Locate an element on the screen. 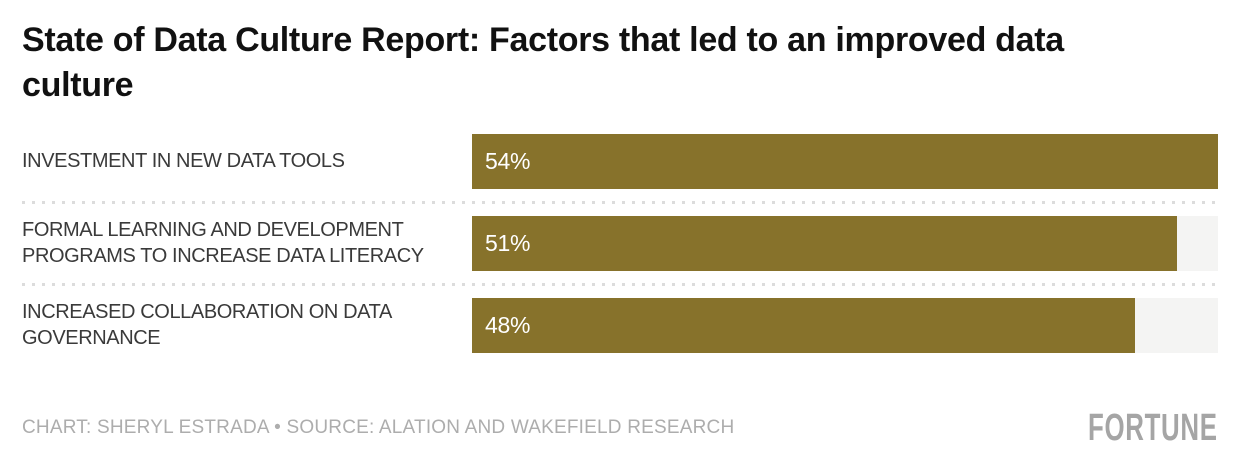  bar-value-label: 48% is located at coordinates (508, 324).